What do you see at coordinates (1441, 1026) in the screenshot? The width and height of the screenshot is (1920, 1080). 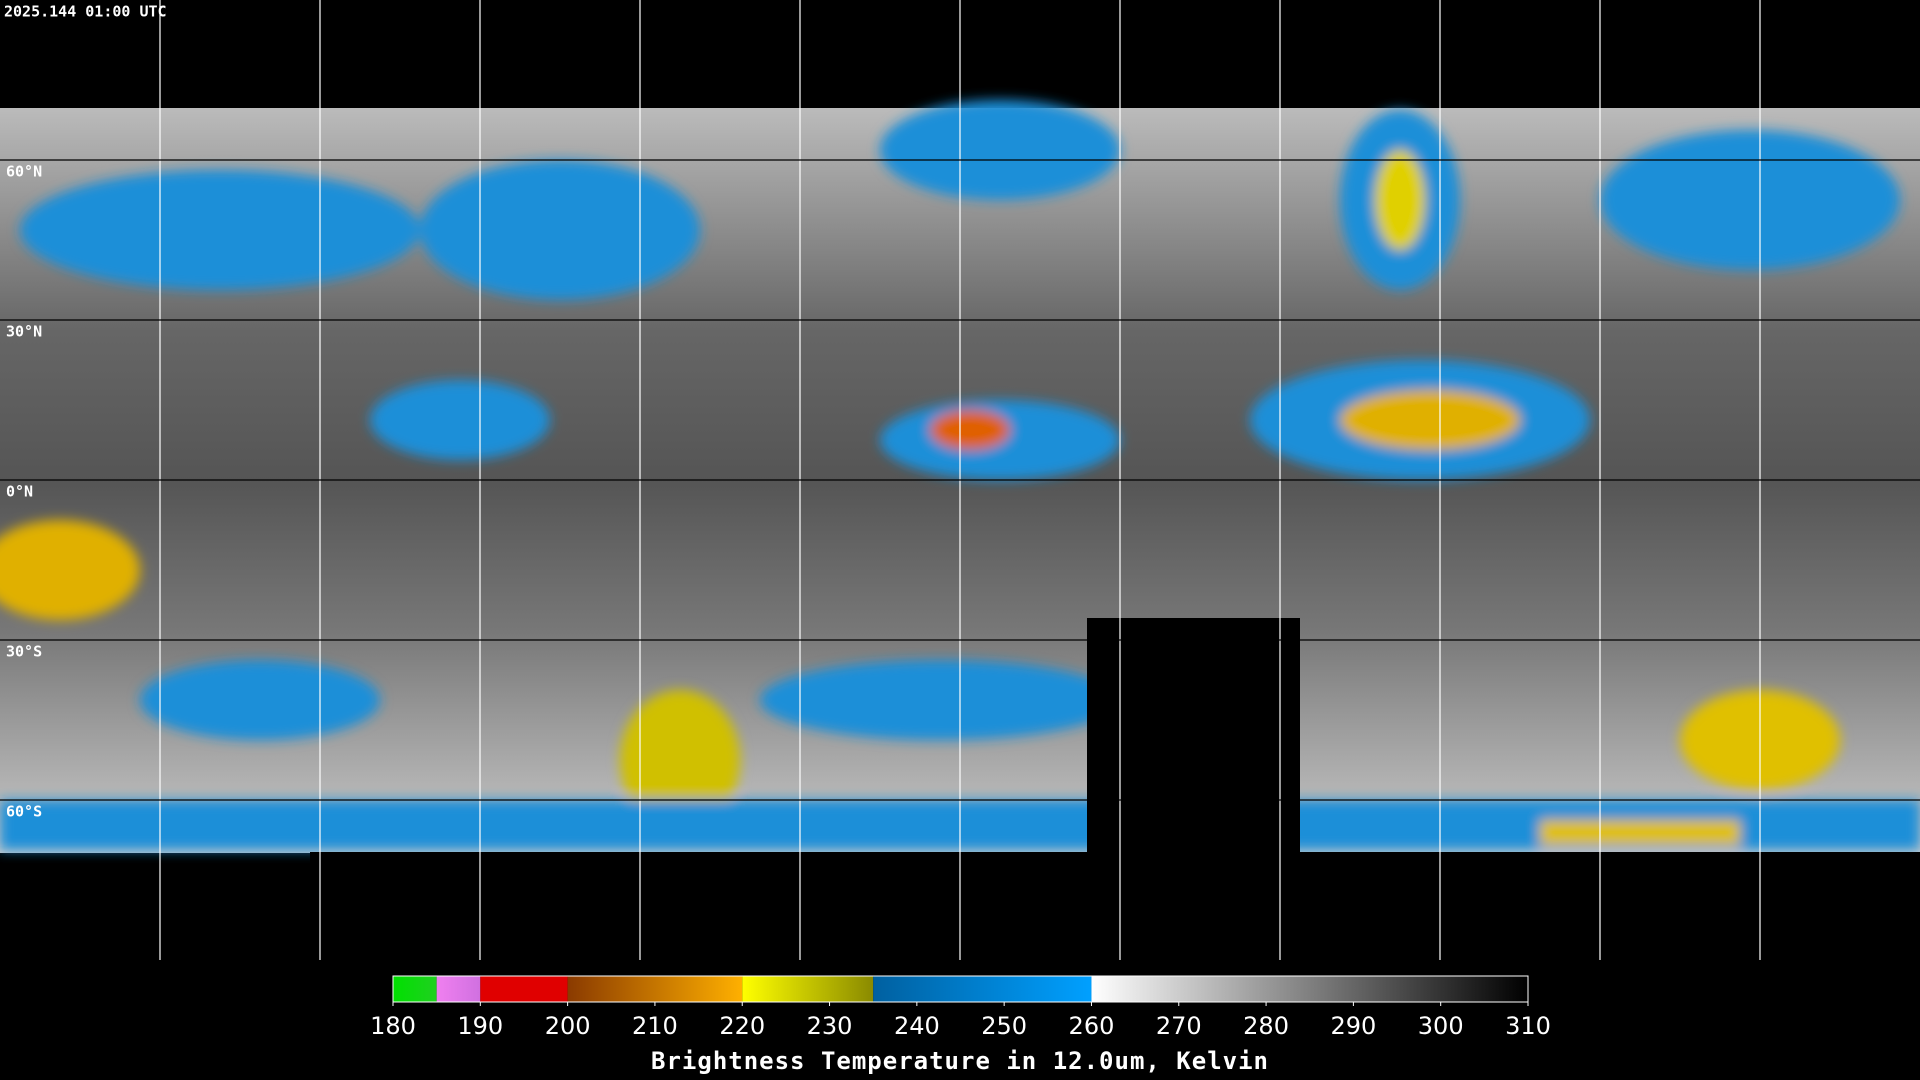 I see `colorbar-tick-label: 300` at bounding box center [1441, 1026].